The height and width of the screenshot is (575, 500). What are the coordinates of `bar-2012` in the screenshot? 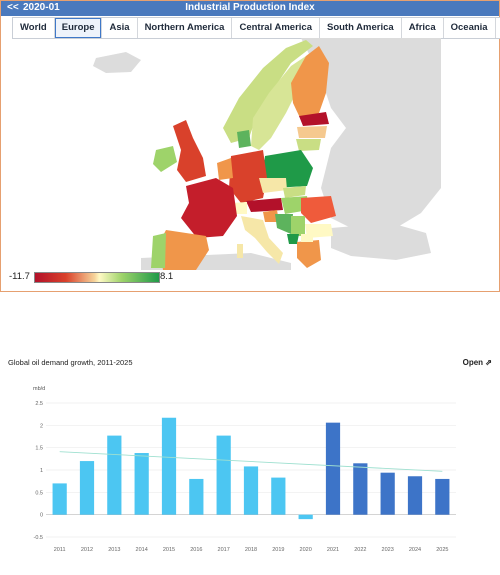 It's located at (87, 488).